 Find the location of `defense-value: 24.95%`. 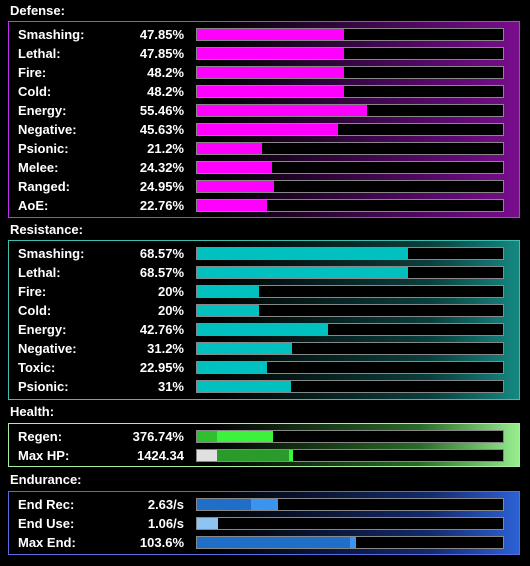

defense-value: 24.95% is located at coordinates (161, 186).